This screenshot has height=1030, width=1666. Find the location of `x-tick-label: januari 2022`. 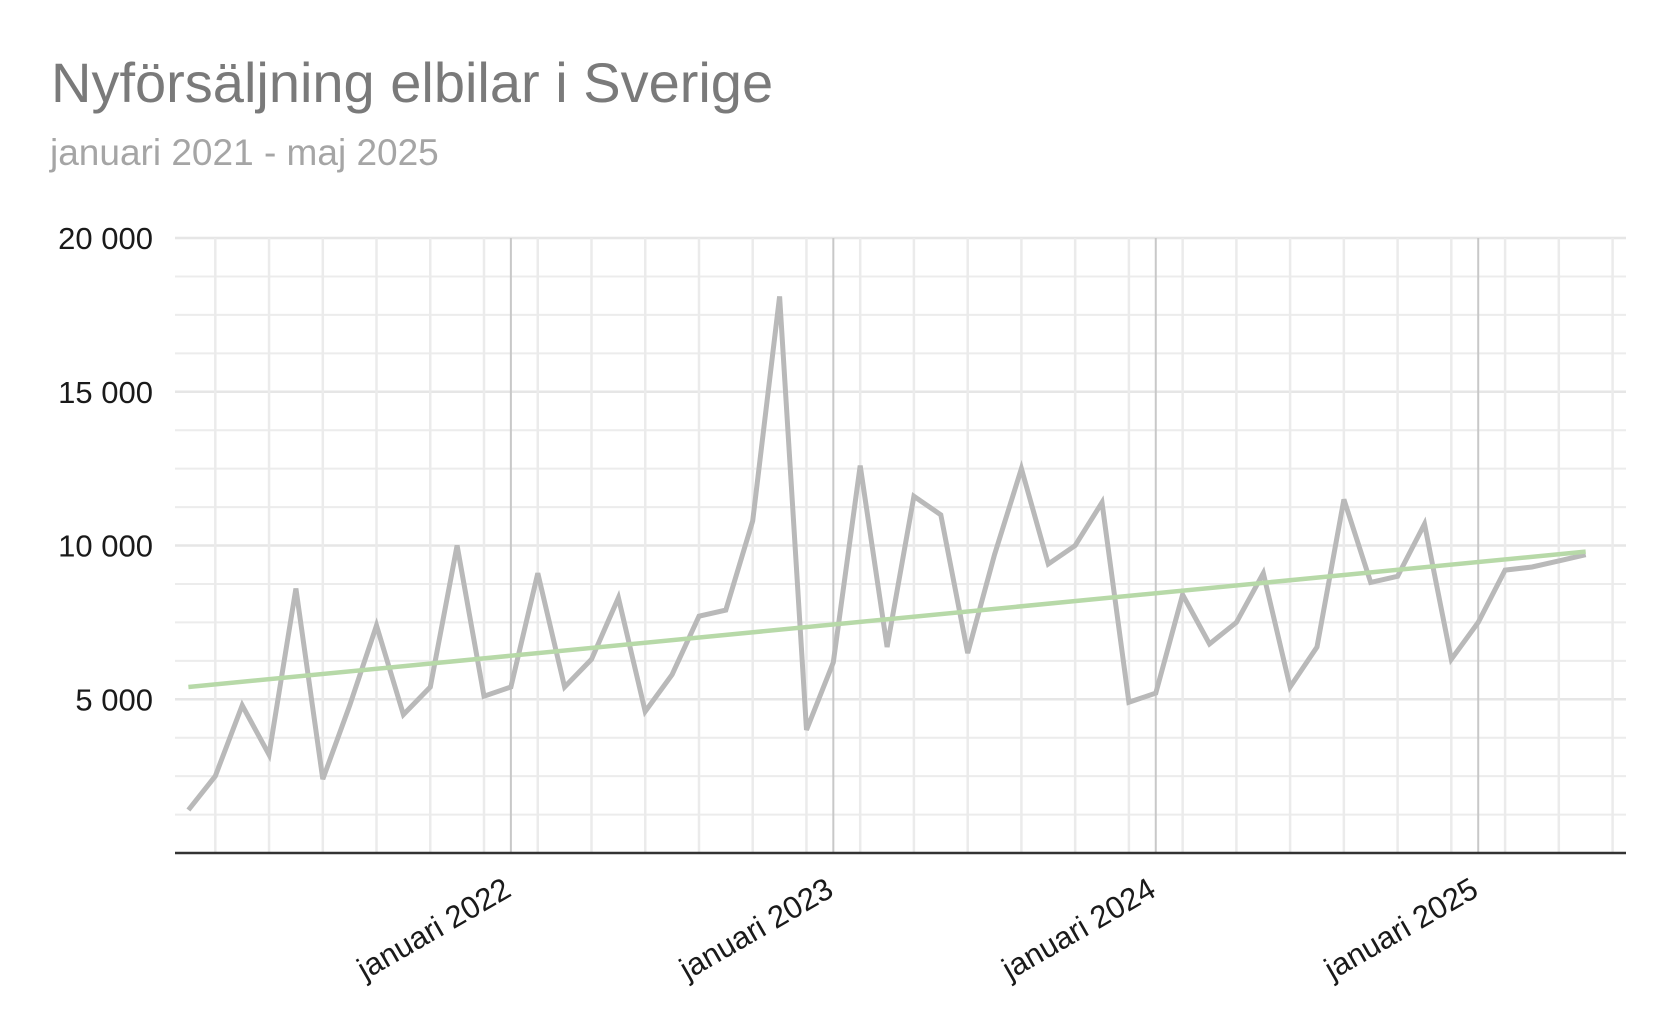

x-tick-label: januari 2022 is located at coordinates (433, 929).